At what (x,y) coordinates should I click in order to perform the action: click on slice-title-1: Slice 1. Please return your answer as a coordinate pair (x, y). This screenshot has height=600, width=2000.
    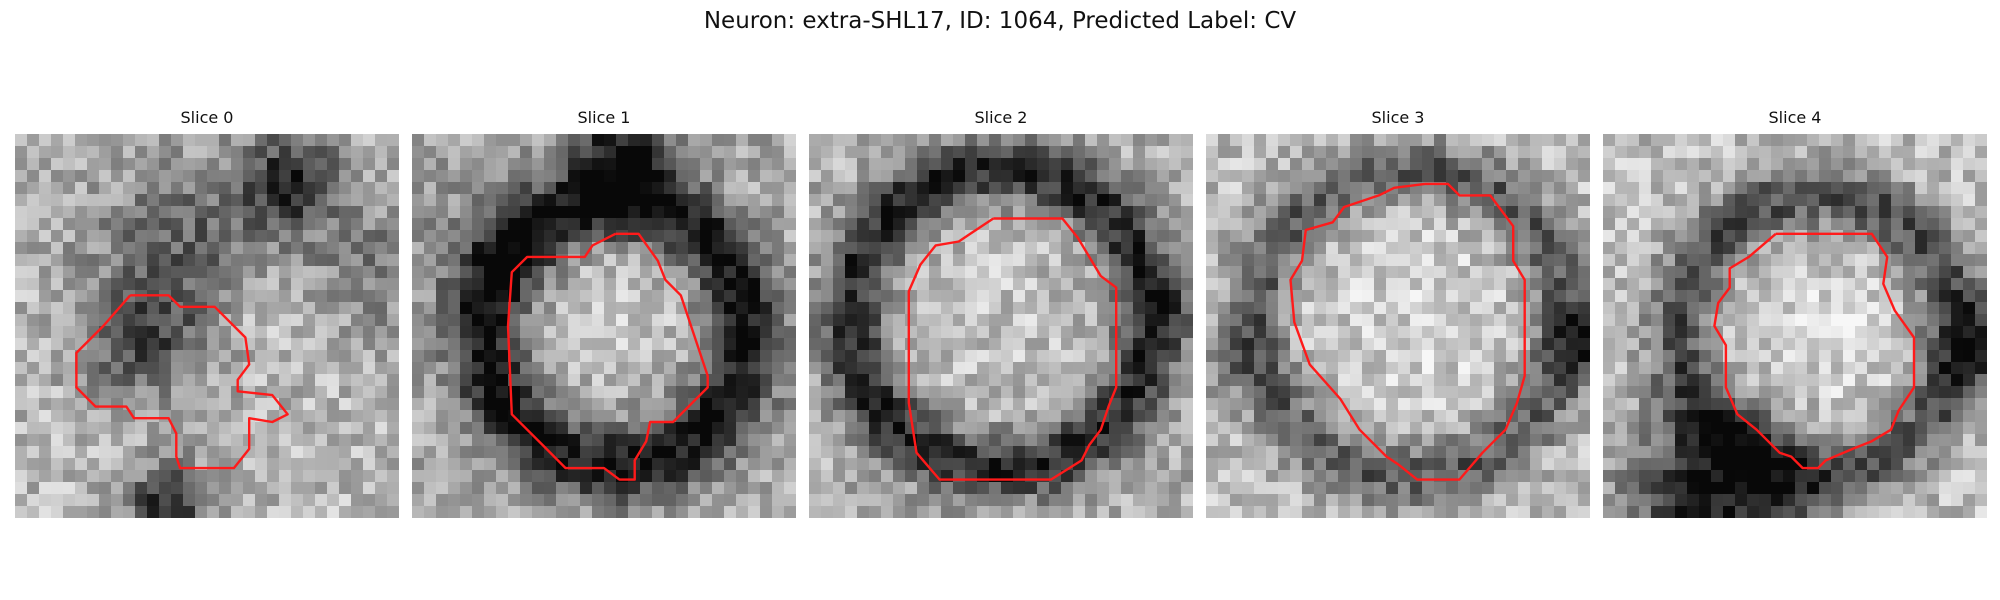
    Looking at the image, I should click on (604, 117).